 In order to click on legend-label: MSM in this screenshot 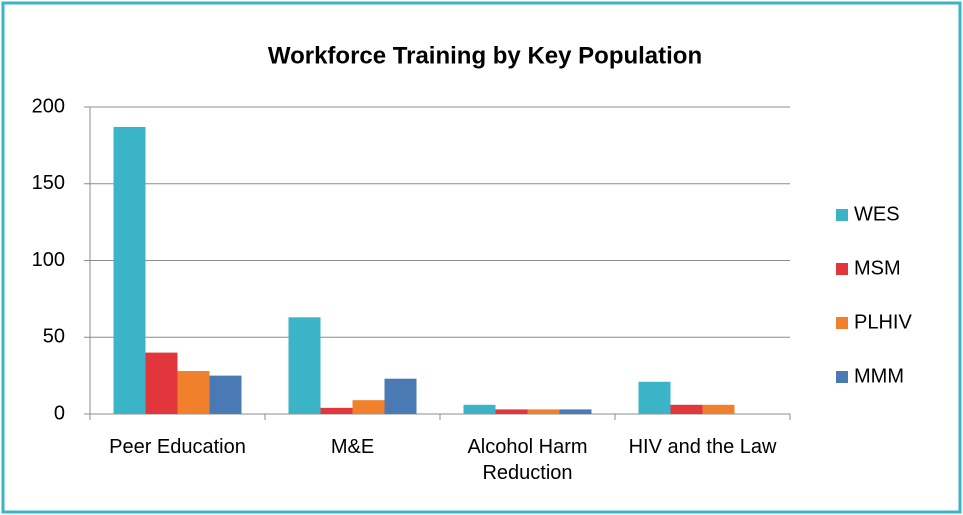, I will do `click(877, 268)`.